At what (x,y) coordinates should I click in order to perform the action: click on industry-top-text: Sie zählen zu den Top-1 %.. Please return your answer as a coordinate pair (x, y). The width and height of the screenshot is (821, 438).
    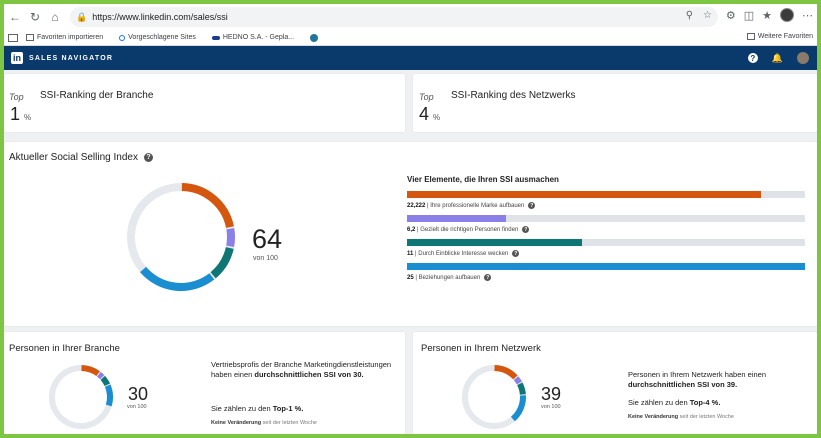
    Looking at the image, I should click on (257, 408).